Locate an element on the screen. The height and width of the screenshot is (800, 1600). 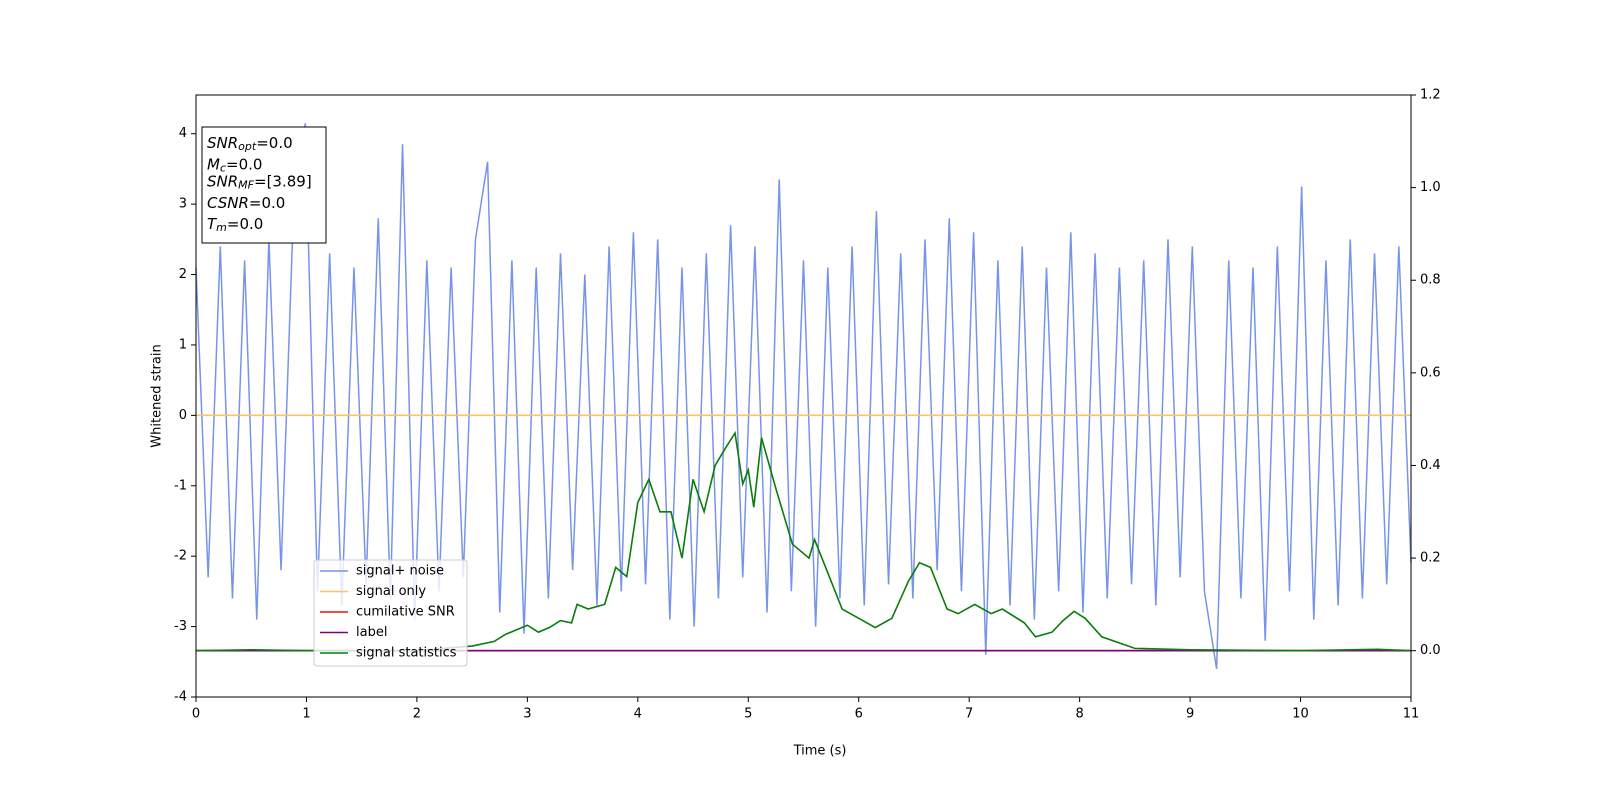
x-tick-label: 0 is located at coordinates (196, 714).